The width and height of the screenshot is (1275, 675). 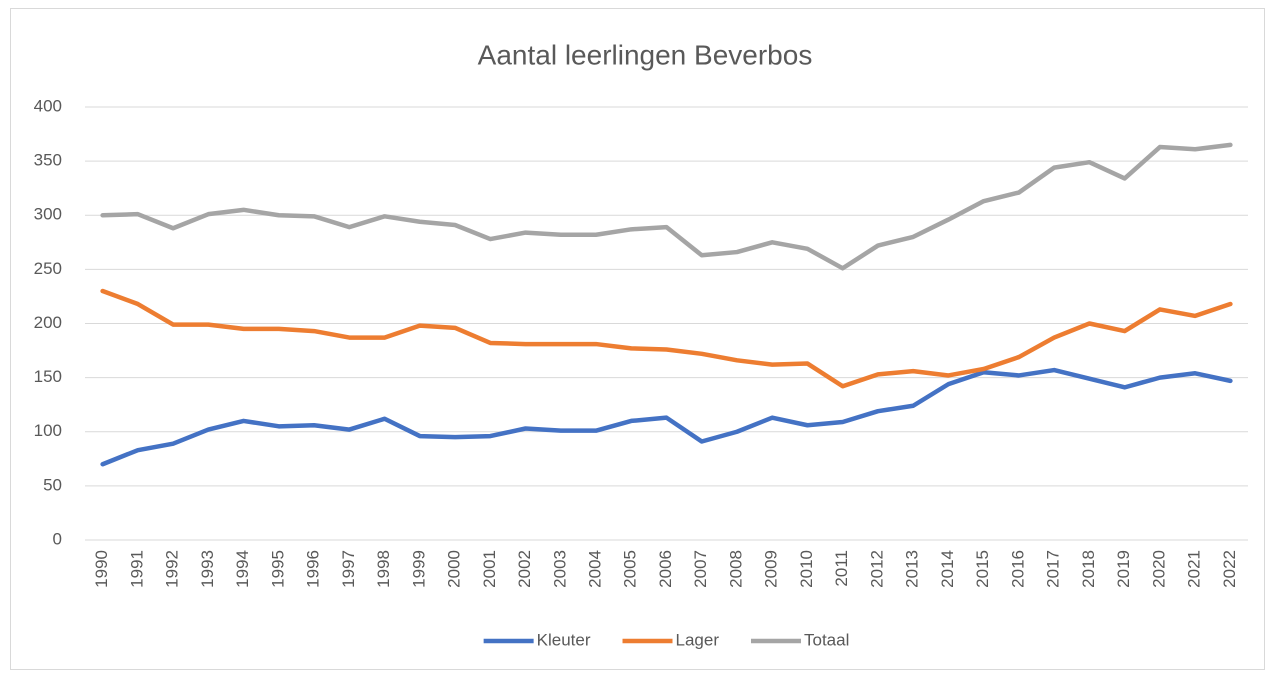 What do you see at coordinates (1229, 569) in the screenshot?
I see `x-tick-label: 2022` at bounding box center [1229, 569].